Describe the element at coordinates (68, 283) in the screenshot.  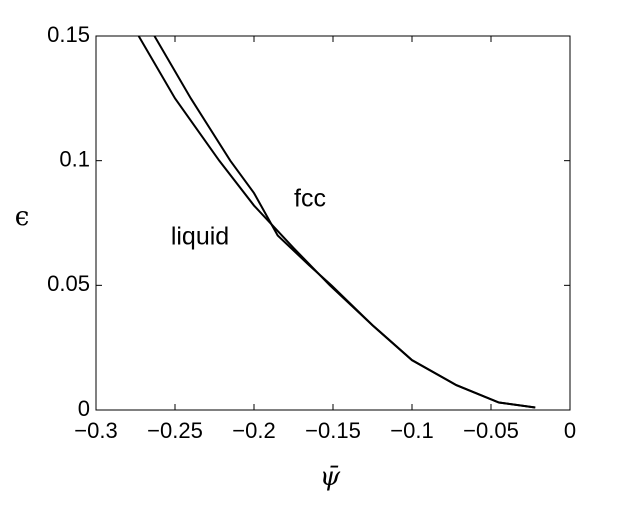
I see `y-tick-label: 0.05` at that location.